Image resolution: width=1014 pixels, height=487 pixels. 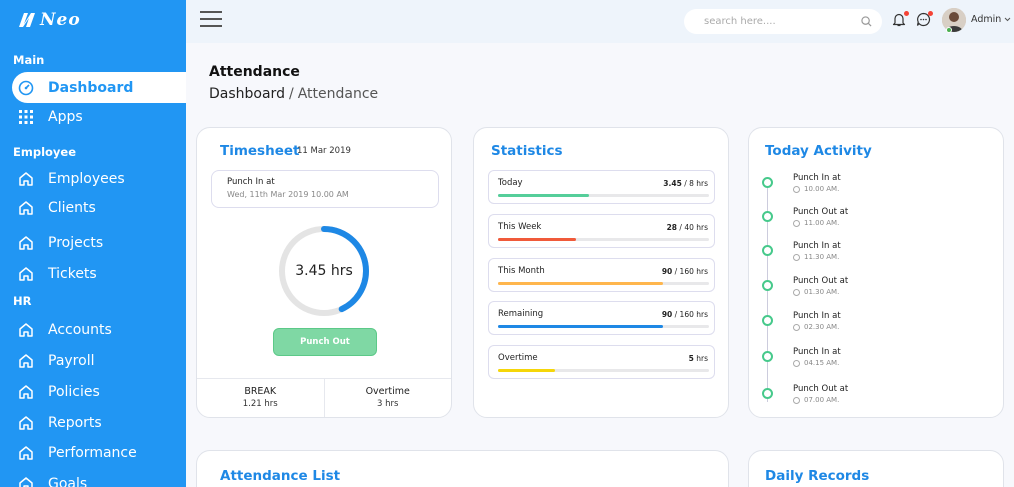 What do you see at coordinates (818, 151) in the screenshot?
I see `activity-title: Today Activity` at bounding box center [818, 151].